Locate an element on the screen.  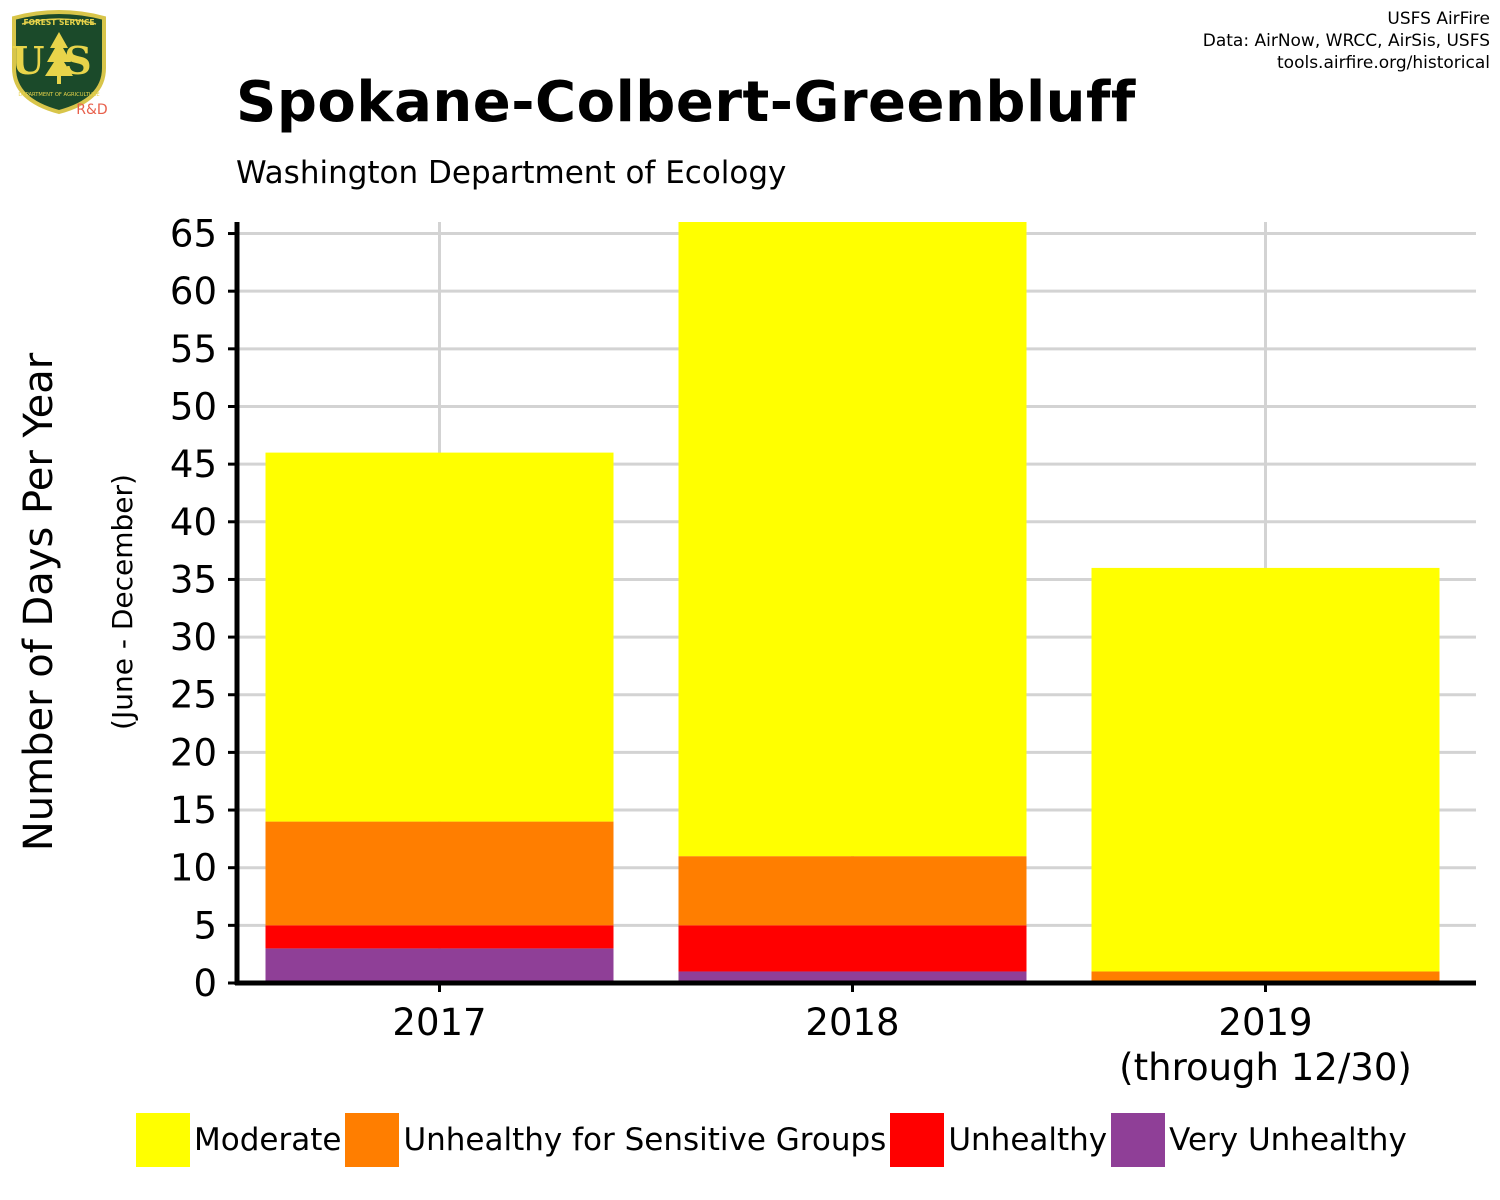
credit-line: Data: AirNow, WRCC, AirSis, USFS is located at coordinates (1346, 41).